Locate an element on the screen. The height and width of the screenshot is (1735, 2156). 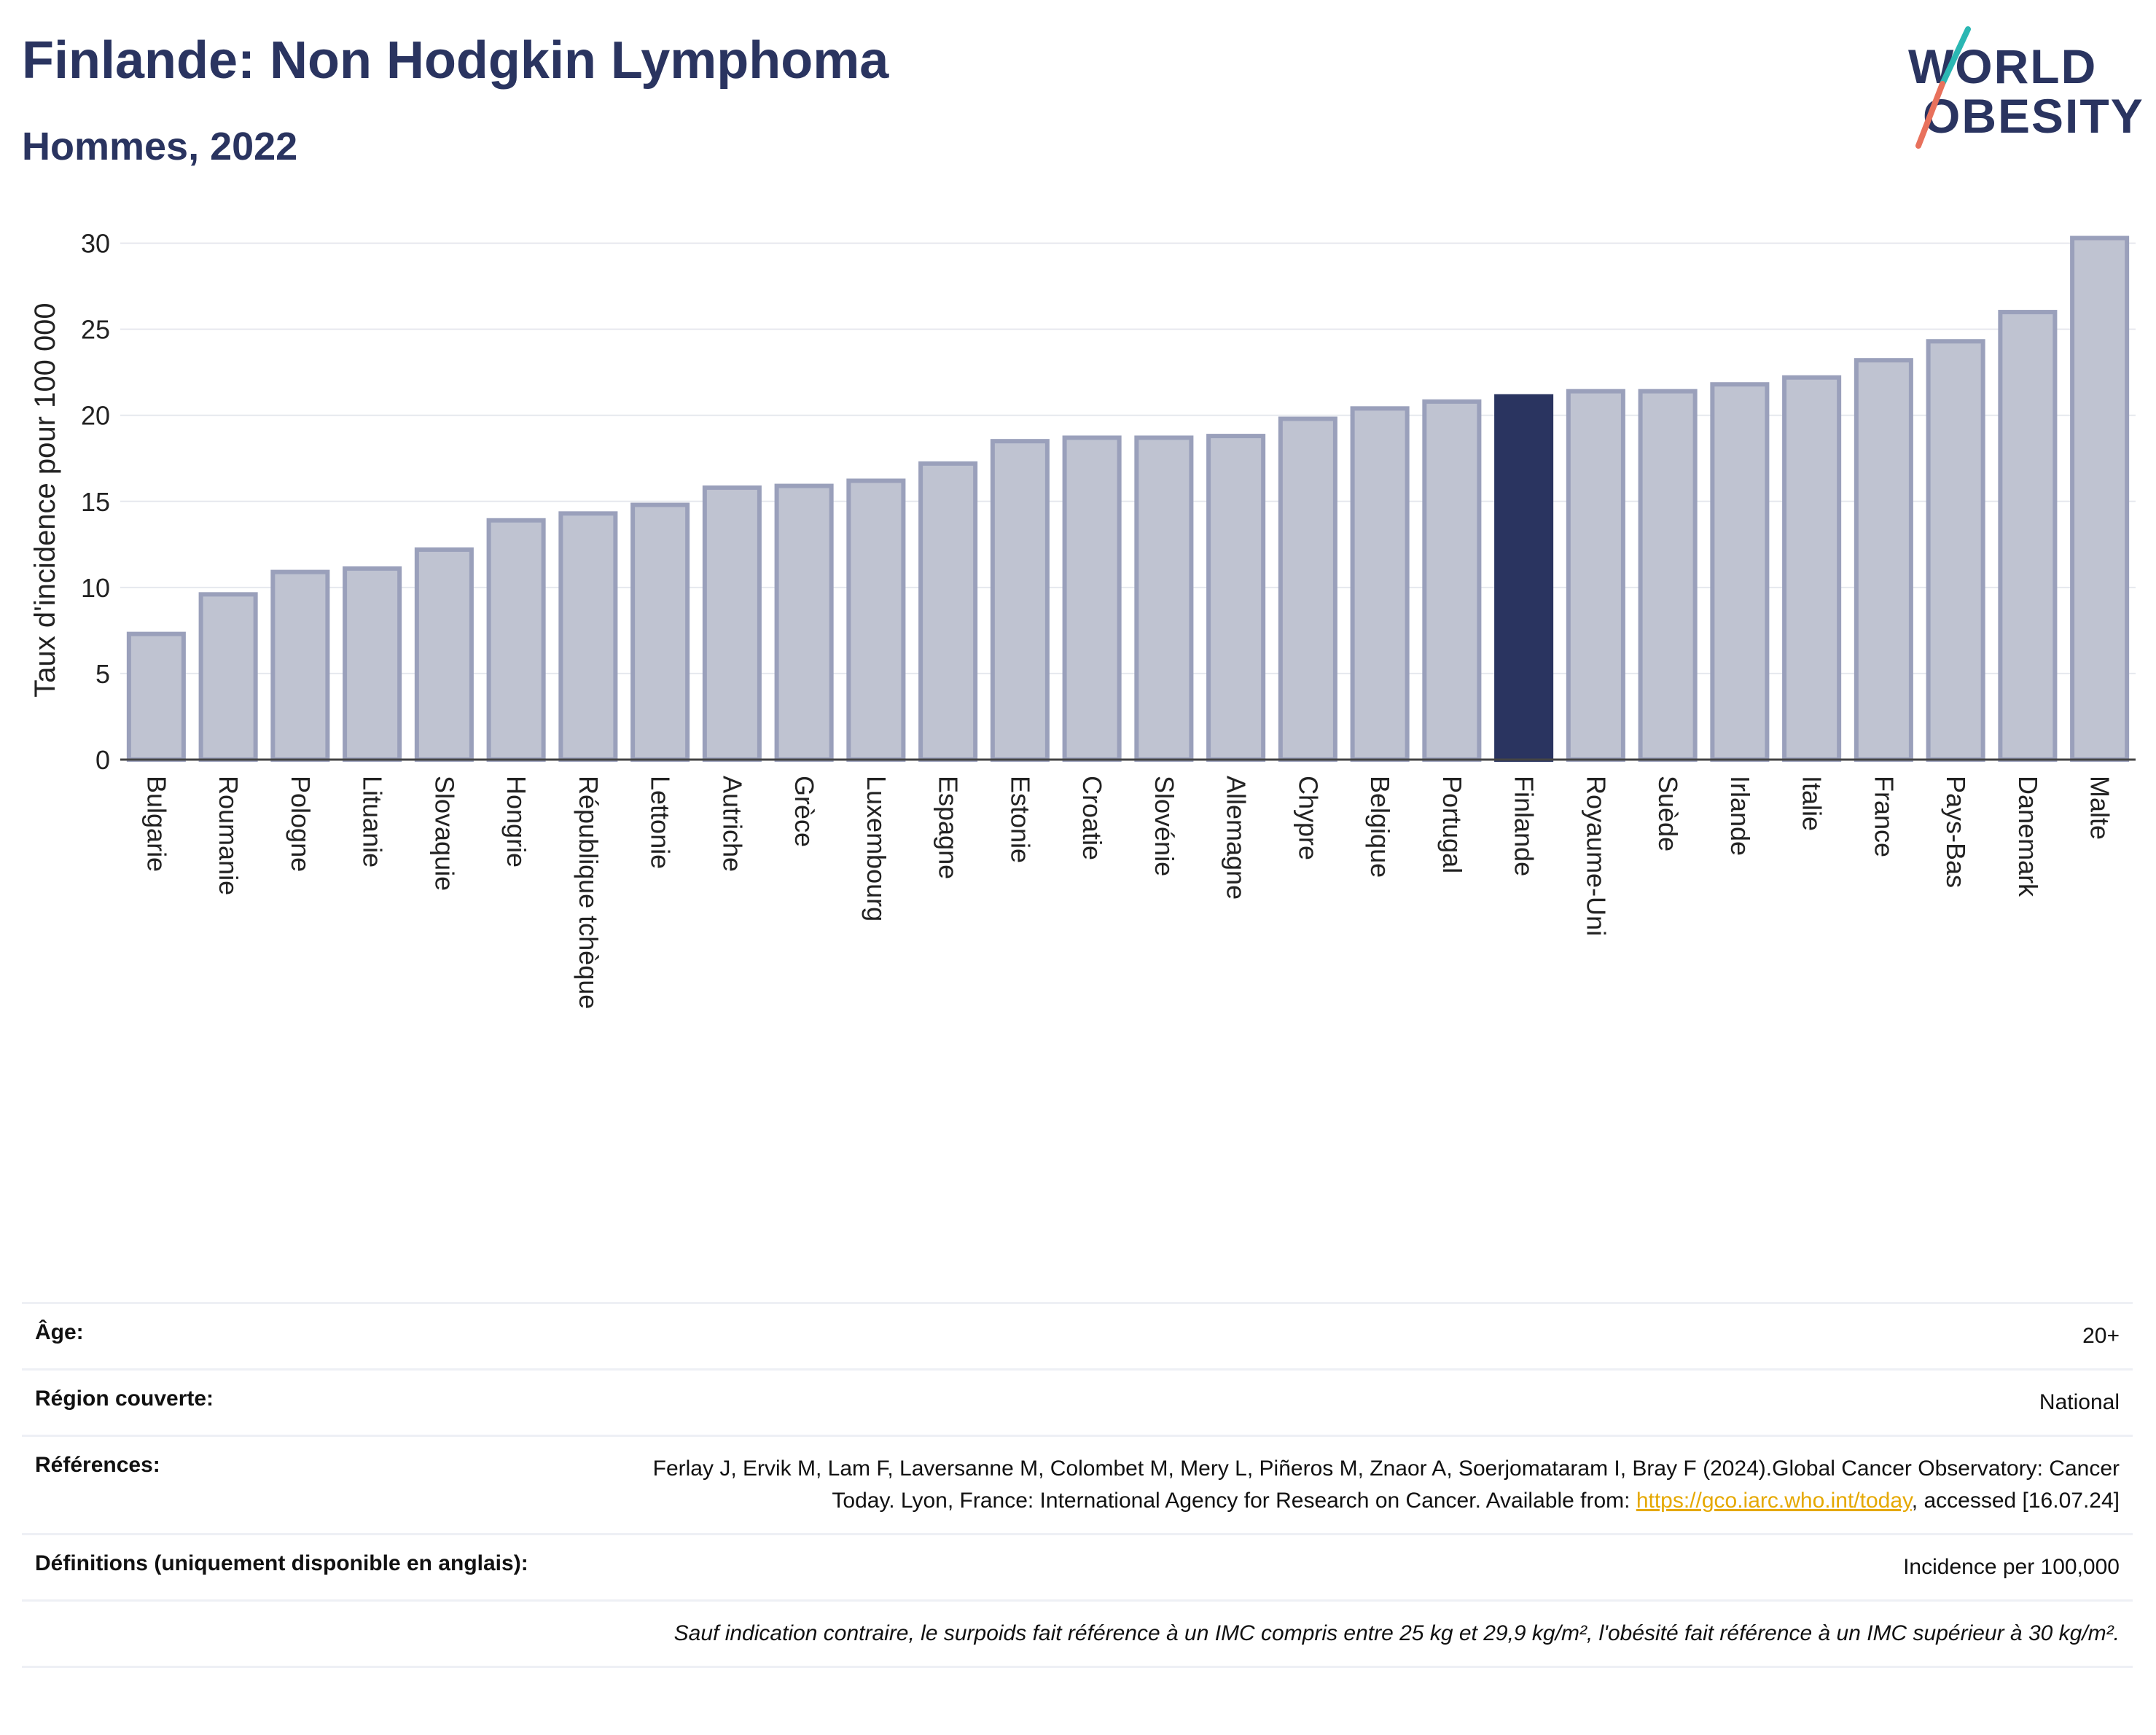
bar-allemagne is located at coordinates (1236, 598).